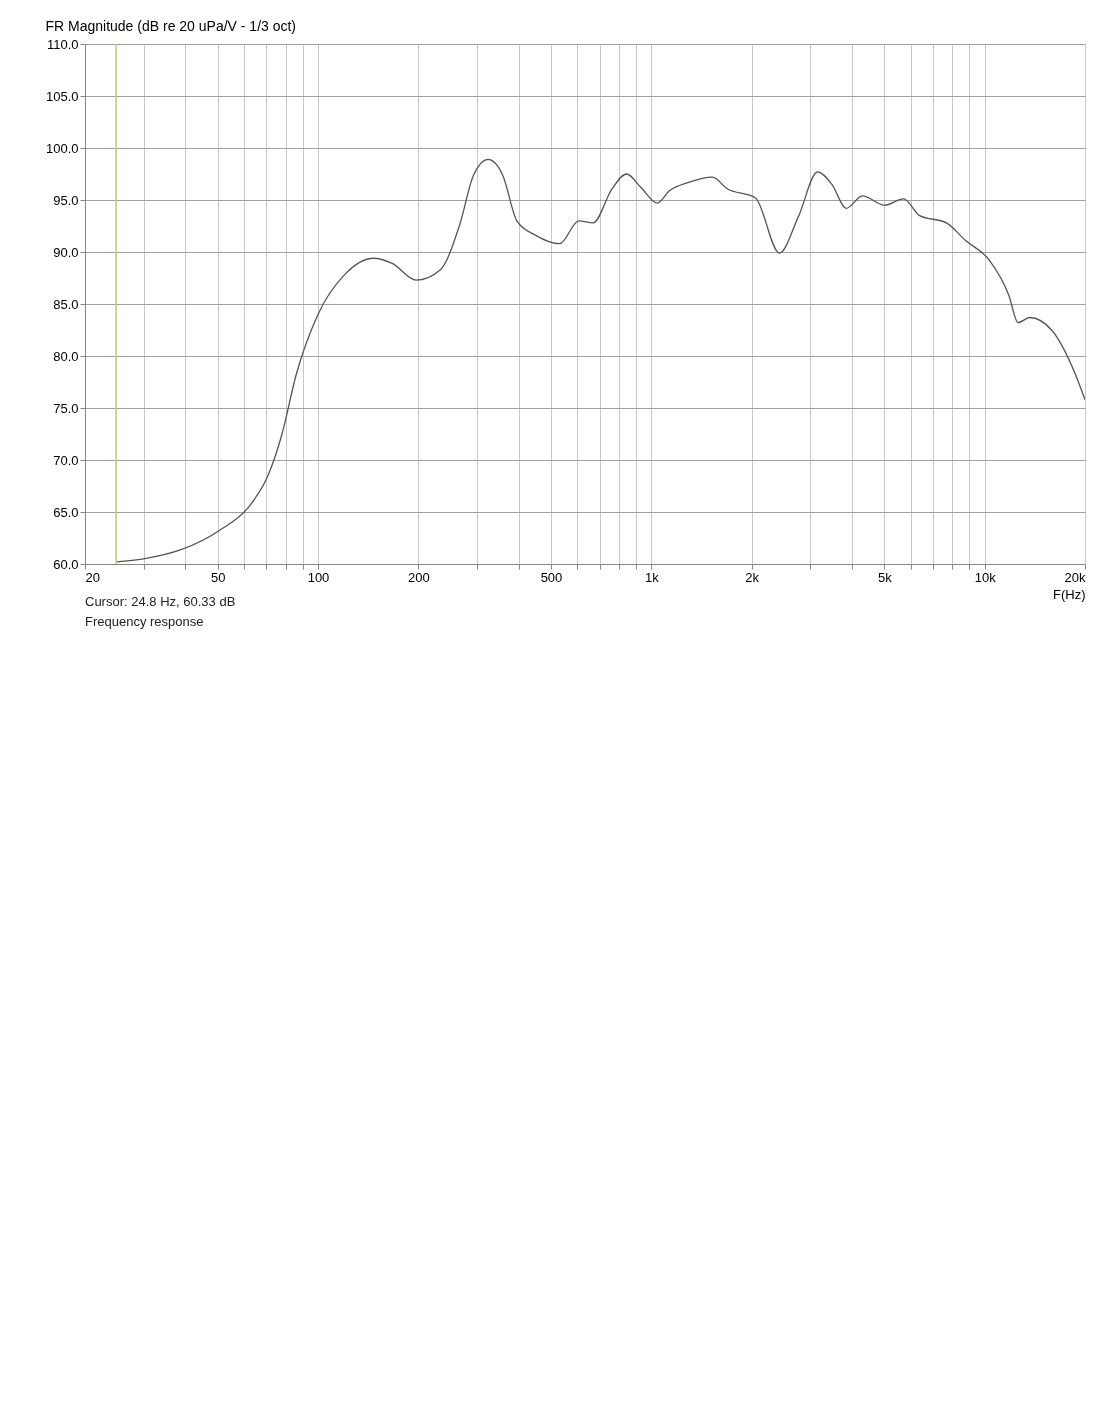  What do you see at coordinates (318, 577) in the screenshot?
I see `x-tick-label: 100` at bounding box center [318, 577].